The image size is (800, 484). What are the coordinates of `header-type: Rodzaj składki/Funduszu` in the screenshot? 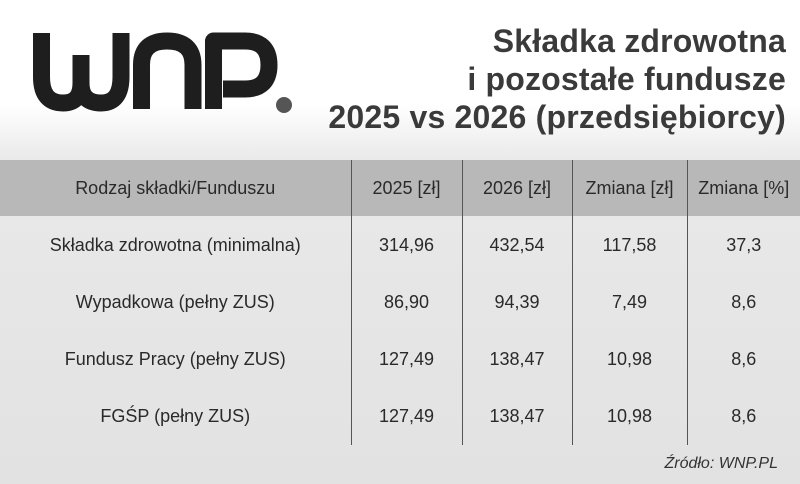 It's located at (175, 187).